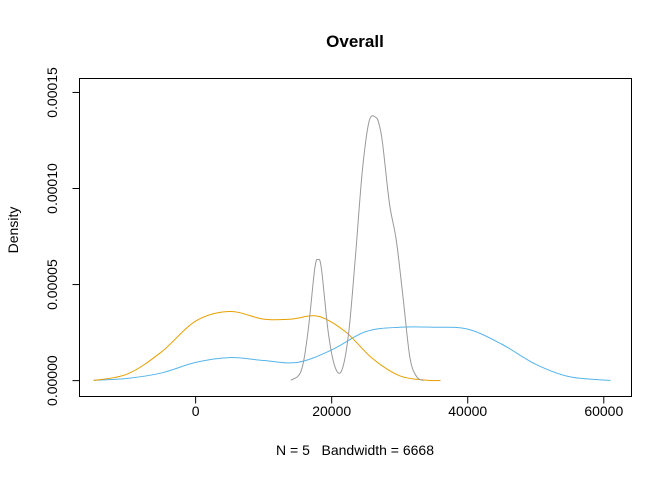  I want to click on x-axis: 0 20000 40000 60000, so click(407, 407).